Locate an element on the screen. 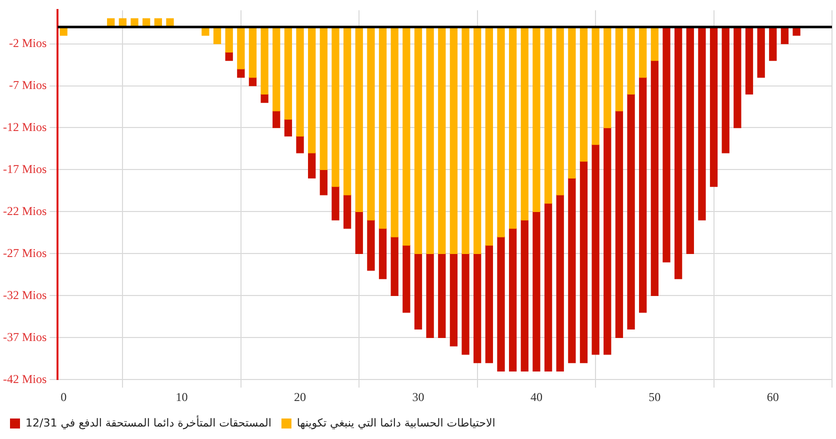 Image resolution: width=836 pixels, height=439 pixels. x-tick-label: 20 is located at coordinates (300, 397).